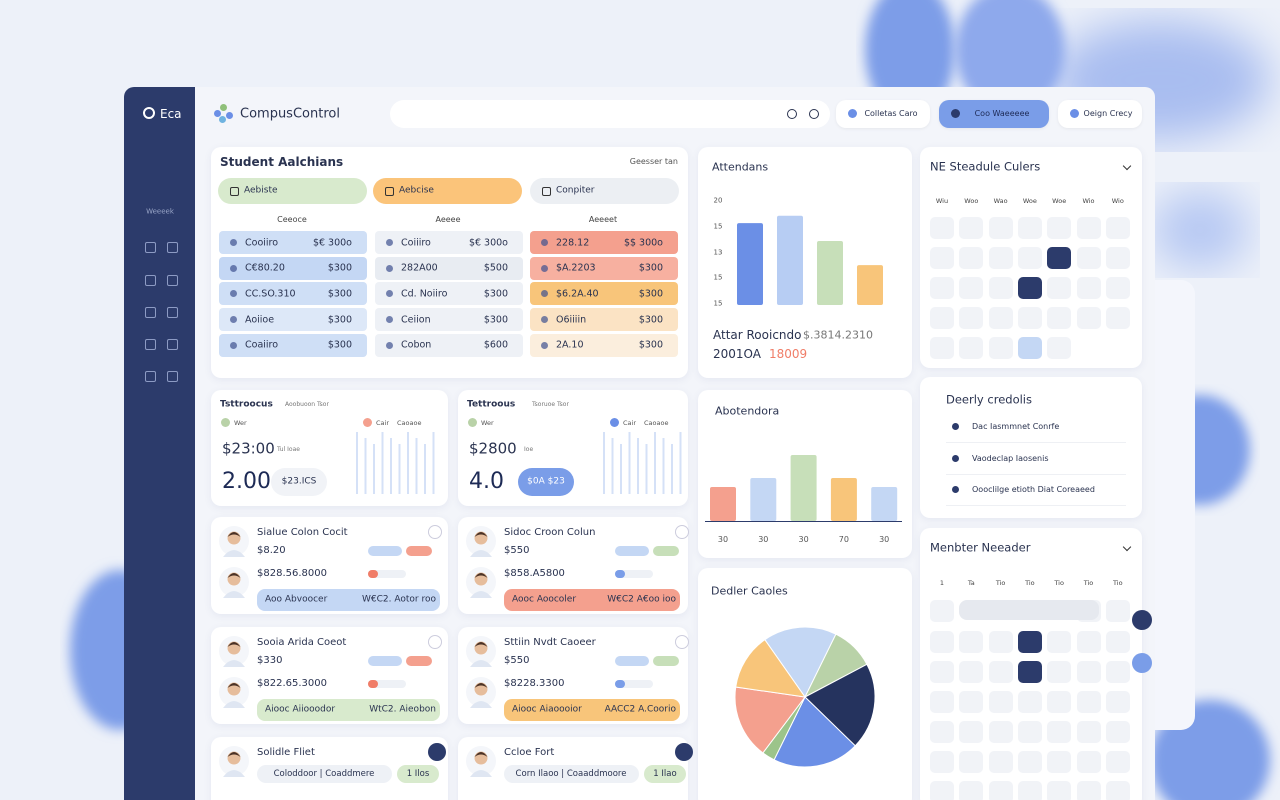  I want to click on weekday-label: Woe, so click(1059, 200).